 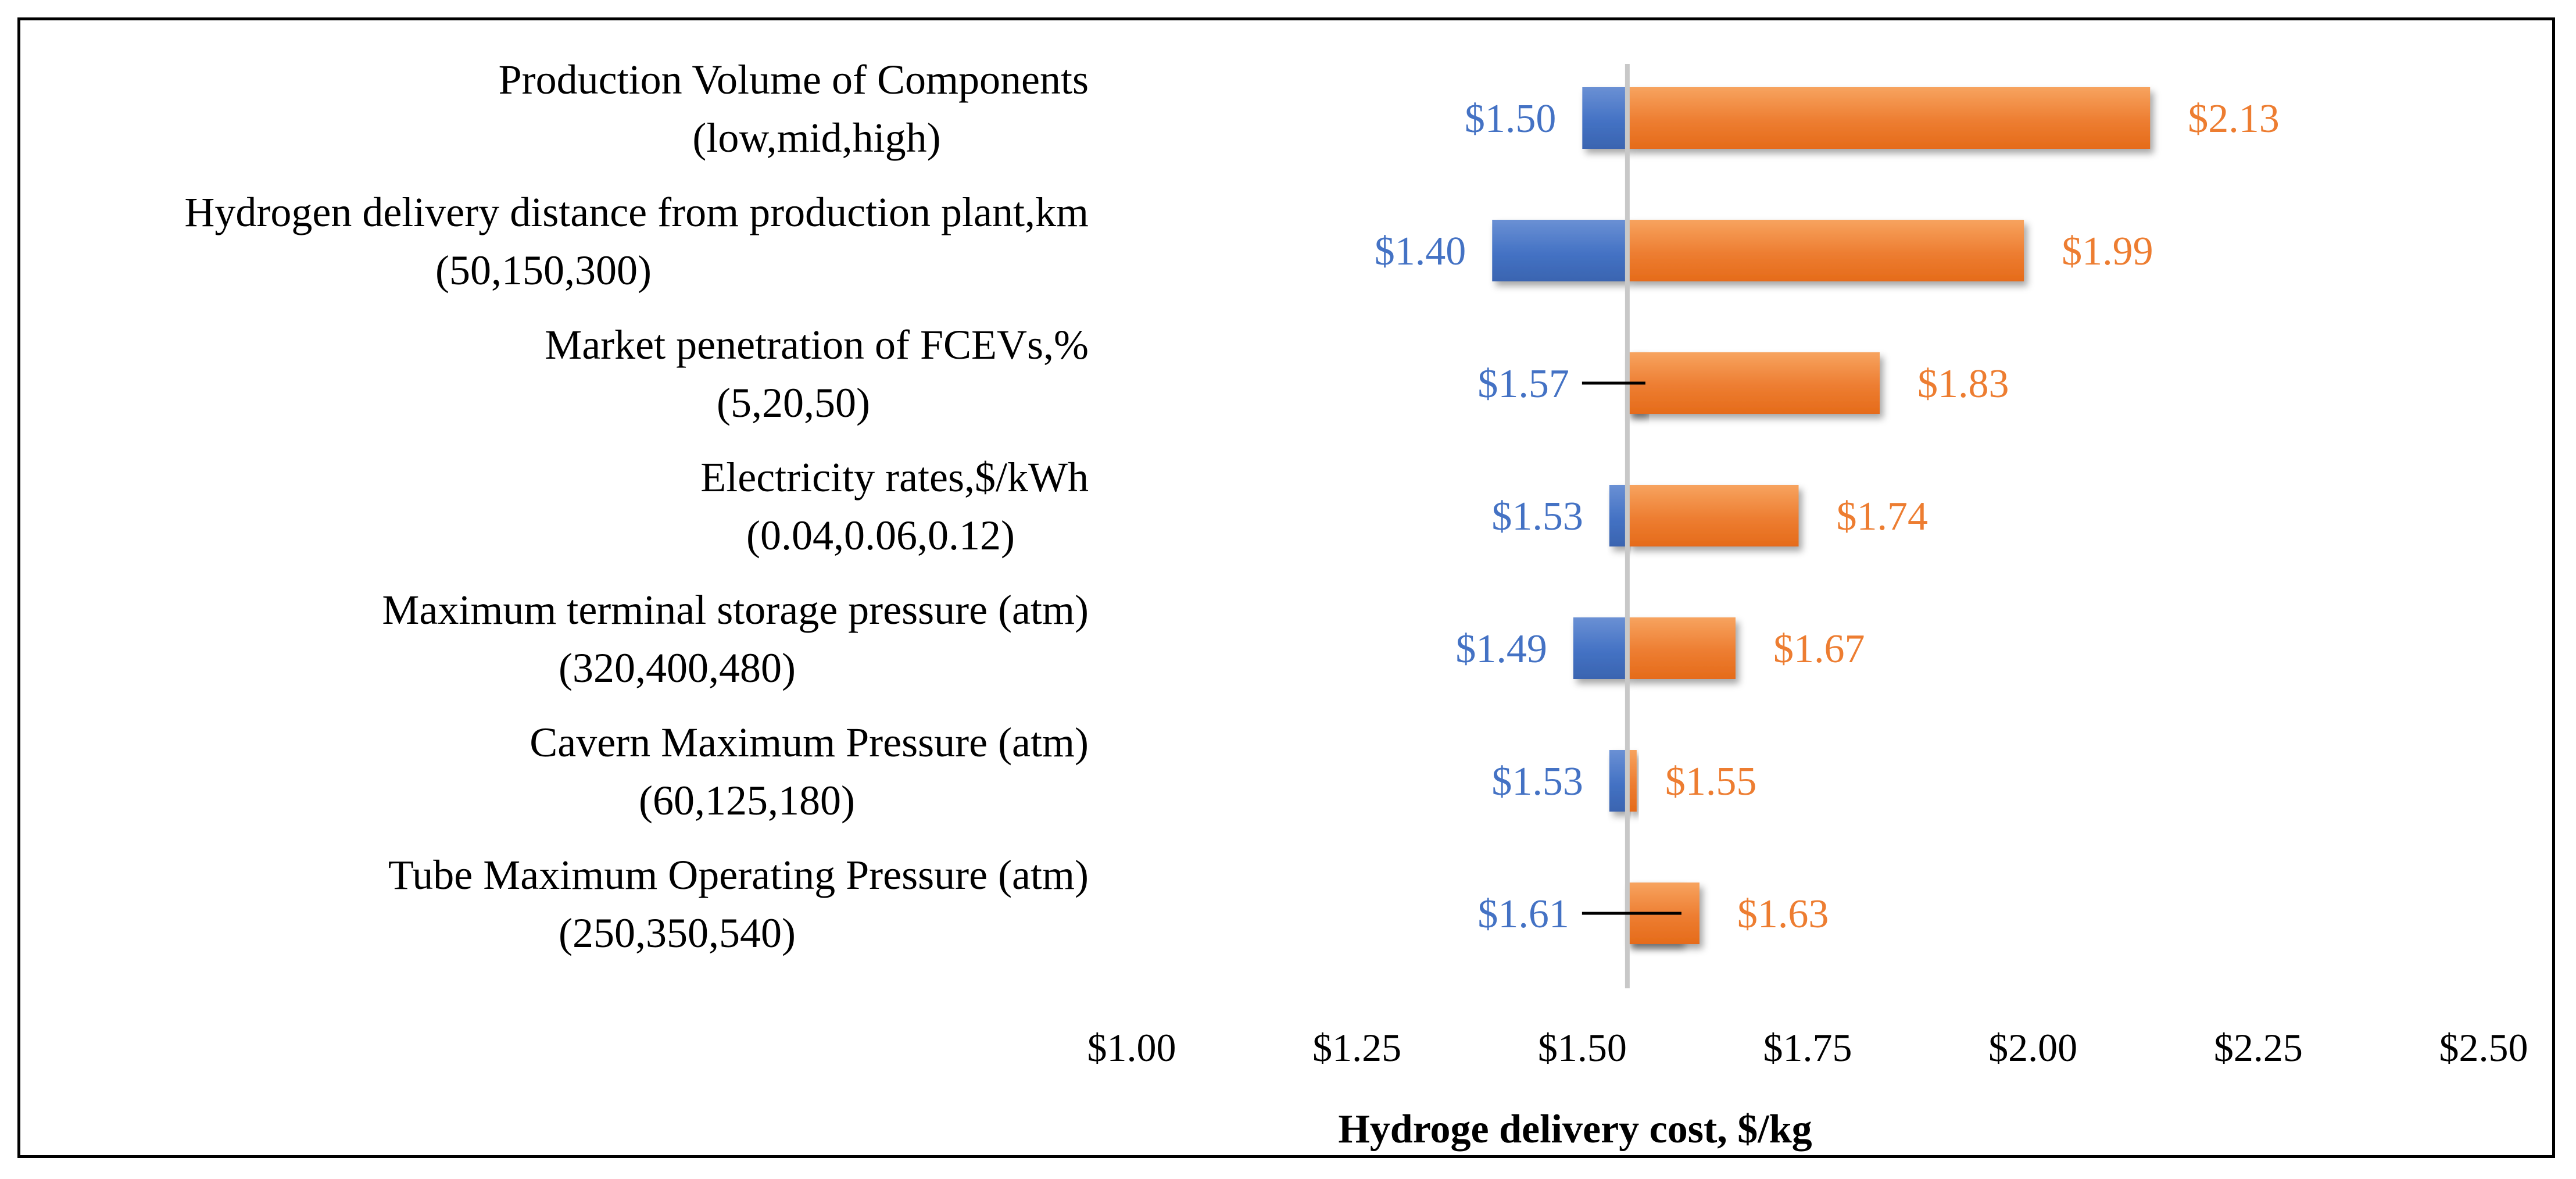 I want to click on category-sublabel-2: (5,20,50), so click(x=794, y=403).